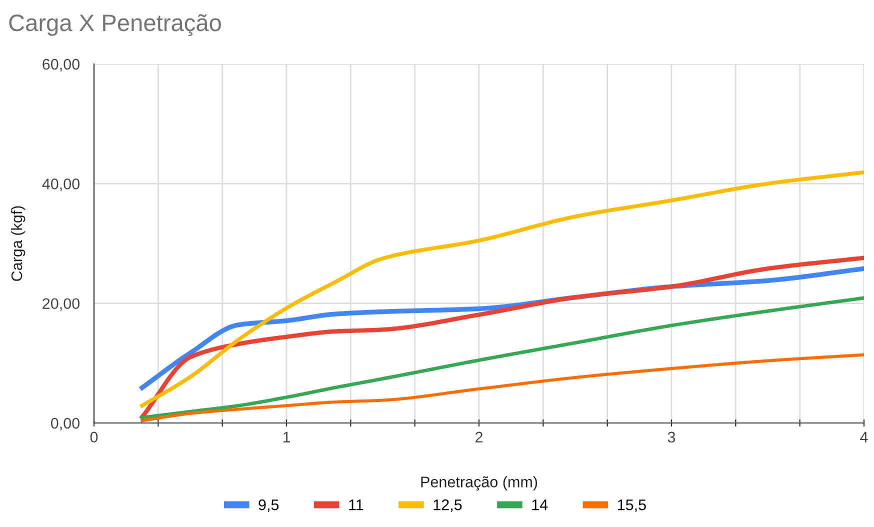 Image resolution: width=874 pixels, height=527 pixels. I want to click on x-tick-label: 1, so click(286, 437).